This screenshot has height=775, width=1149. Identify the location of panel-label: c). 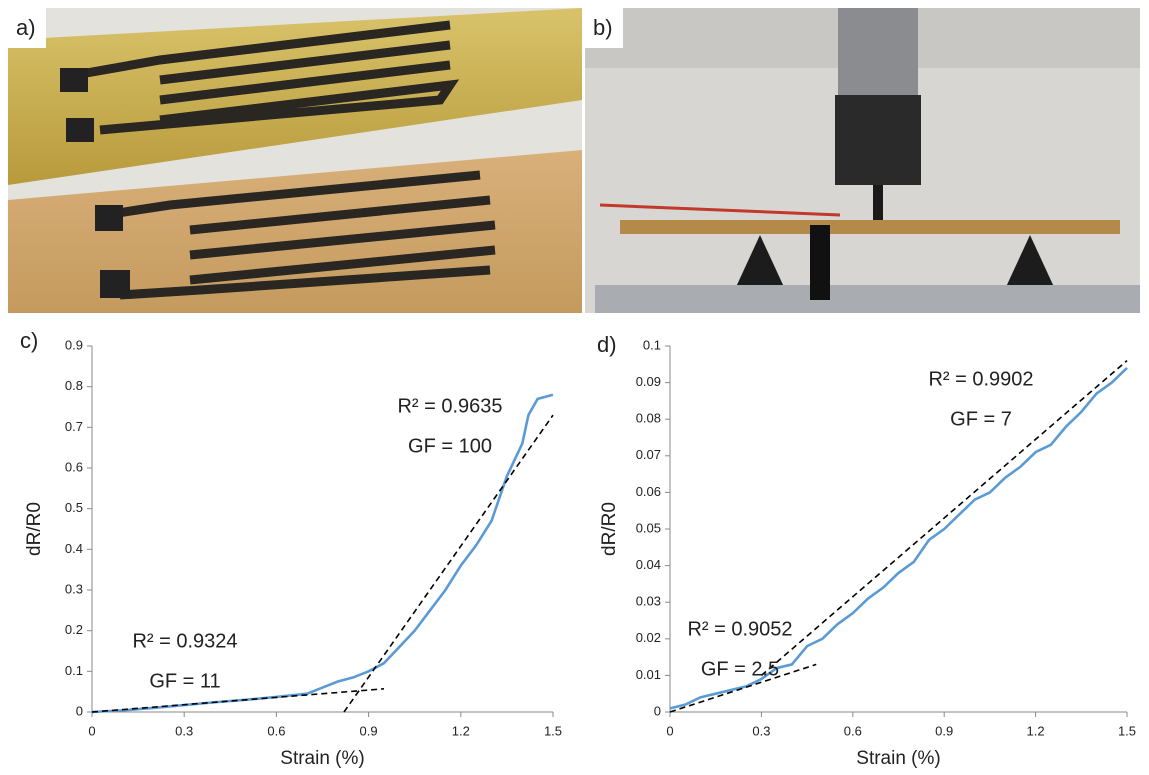
(29, 340).